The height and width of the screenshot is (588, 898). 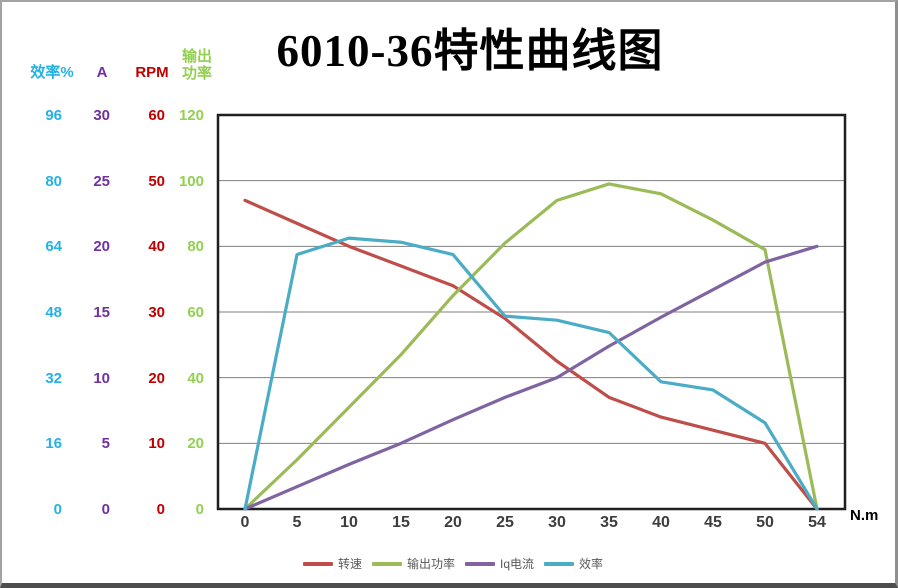 What do you see at coordinates (591, 564) in the screenshot?
I see `legend-label-效率: 效率` at bounding box center [591, 564].